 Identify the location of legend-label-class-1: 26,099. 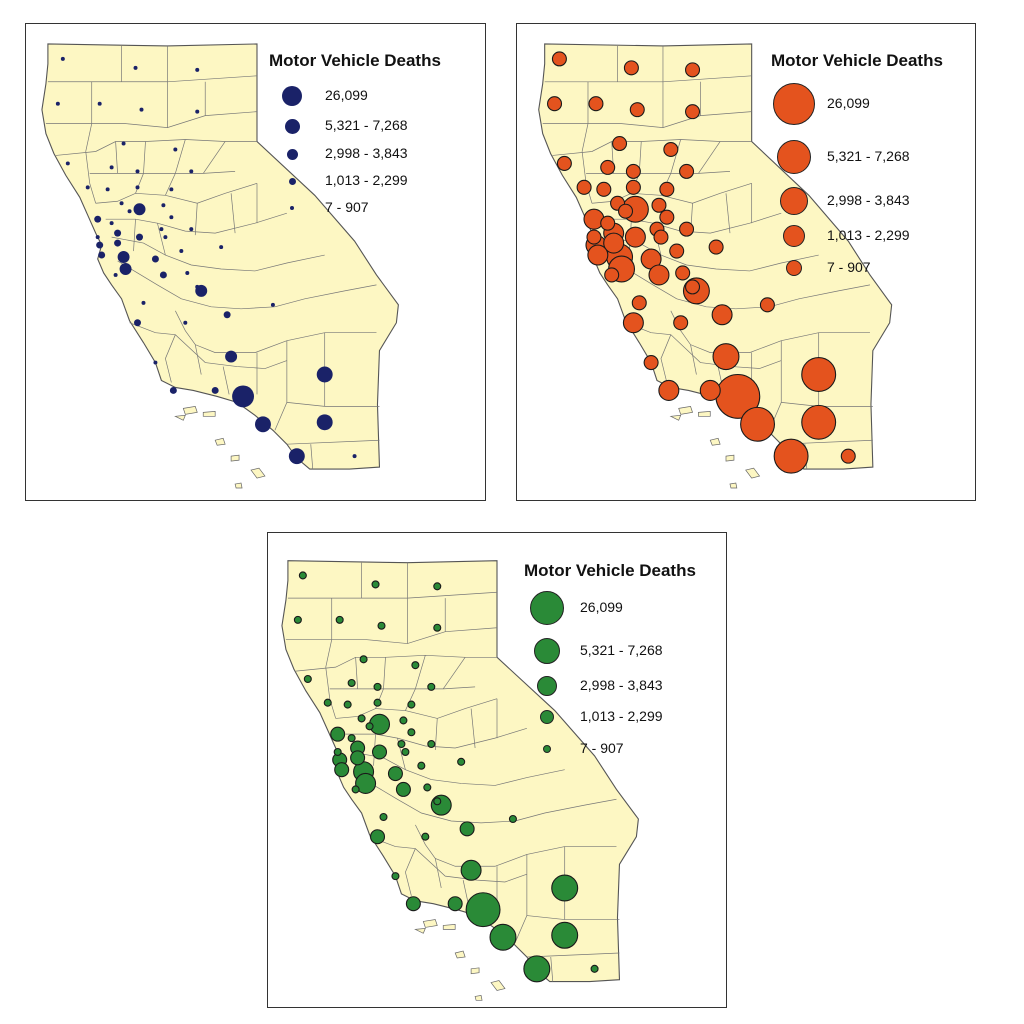
(601, 607).